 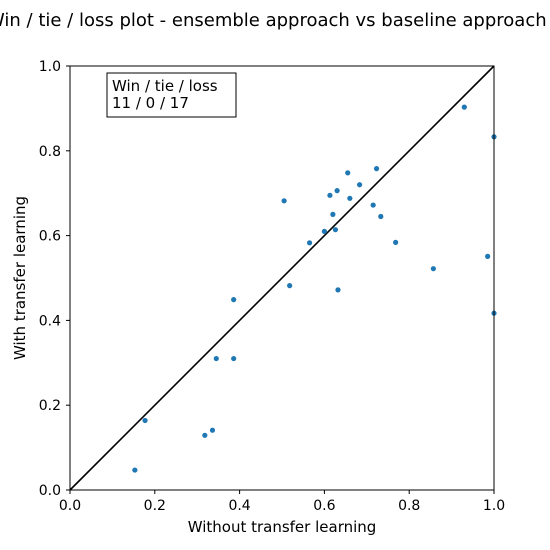 I want to click on x-tick-label: 0.4, so click(x=239, y=506).